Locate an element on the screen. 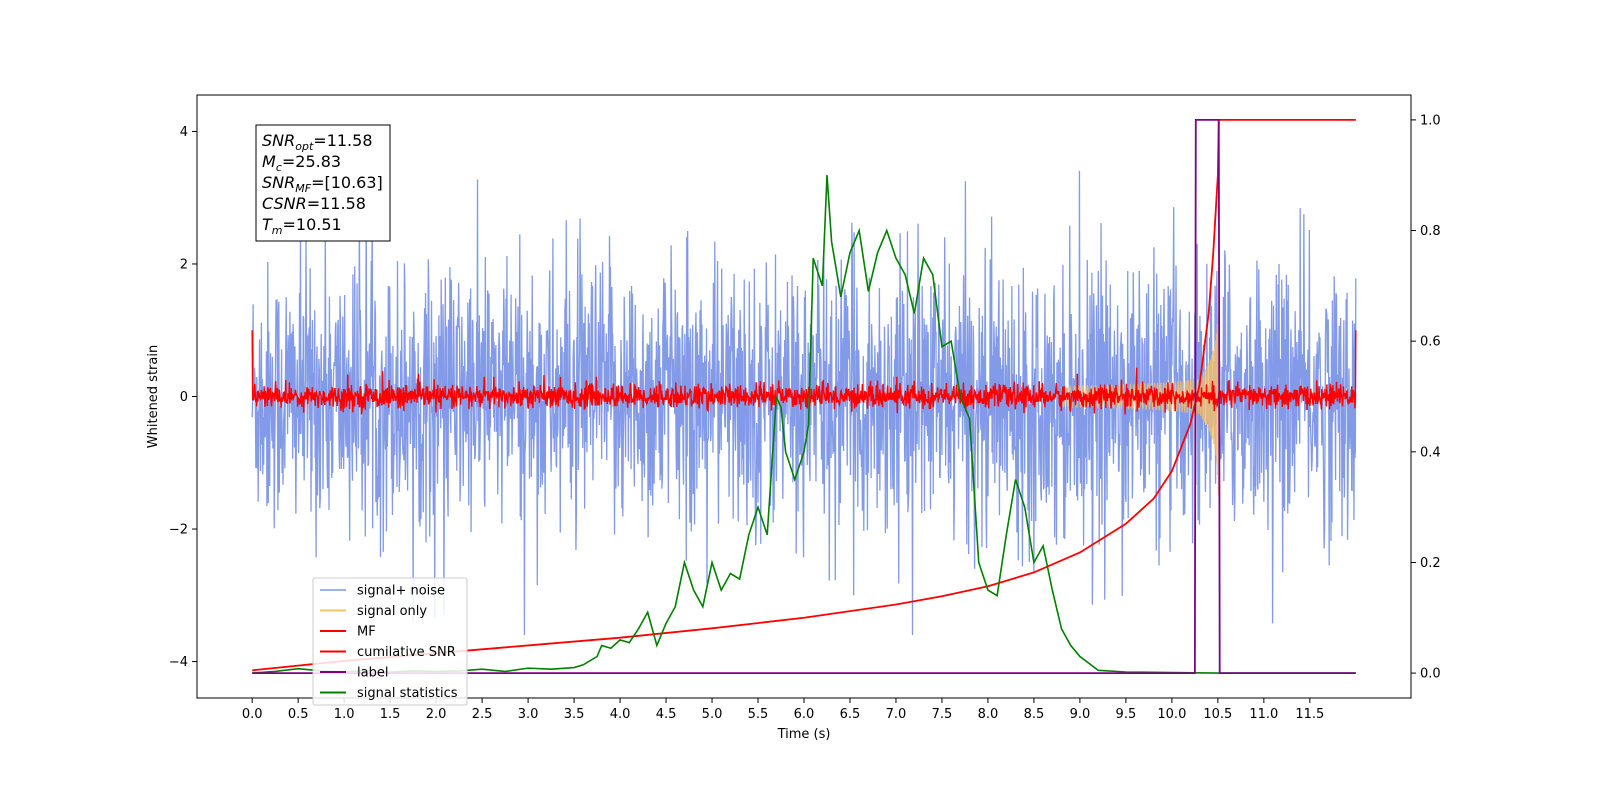 Image resolution: width=1600 pixels, height=800 pixels. x-tick-label: 10.0 is located at coordinates (1171, 714).